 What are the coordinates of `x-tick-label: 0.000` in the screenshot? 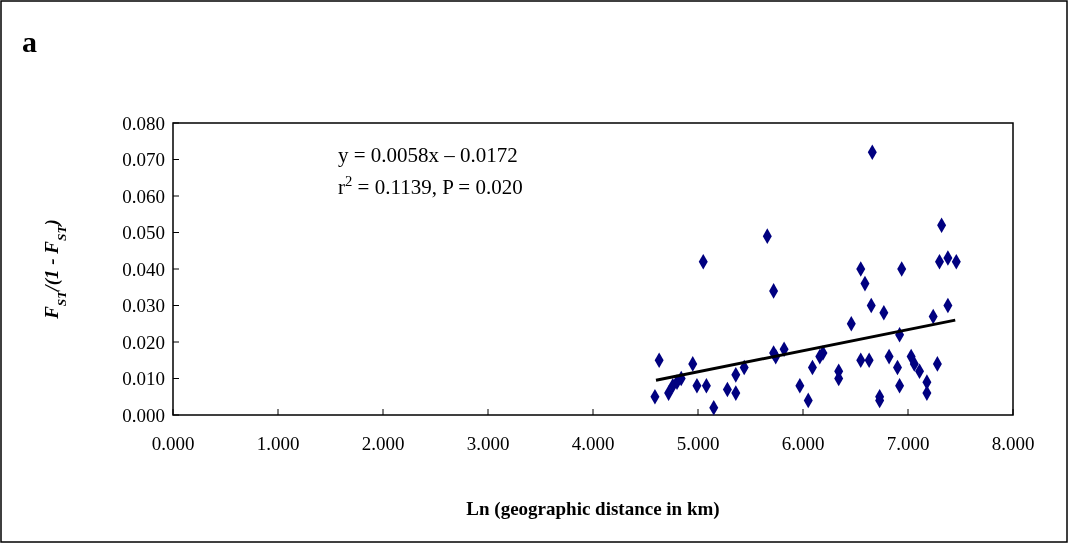 It's located at (173, 443).